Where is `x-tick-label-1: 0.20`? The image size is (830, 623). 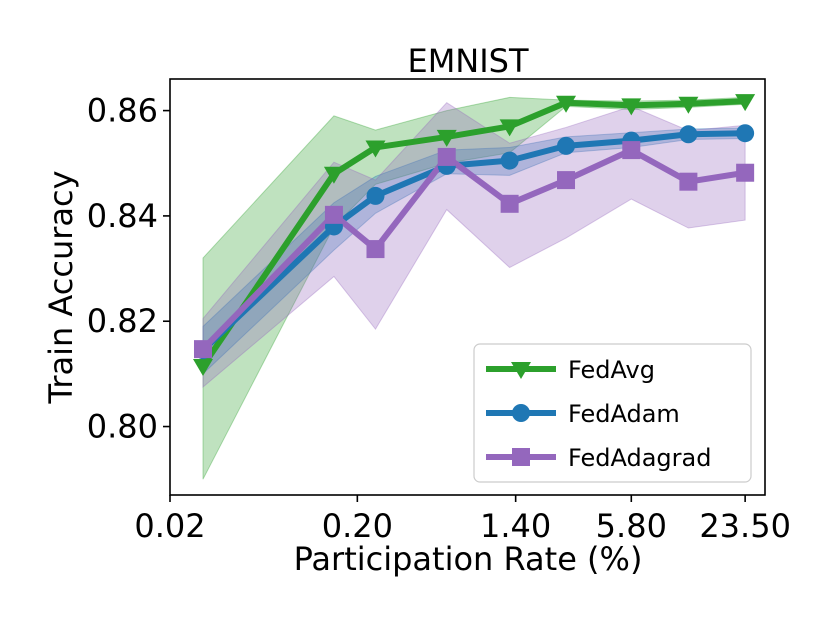
x-tick-label-1: 0.20 is located at coordinates (357, 526).